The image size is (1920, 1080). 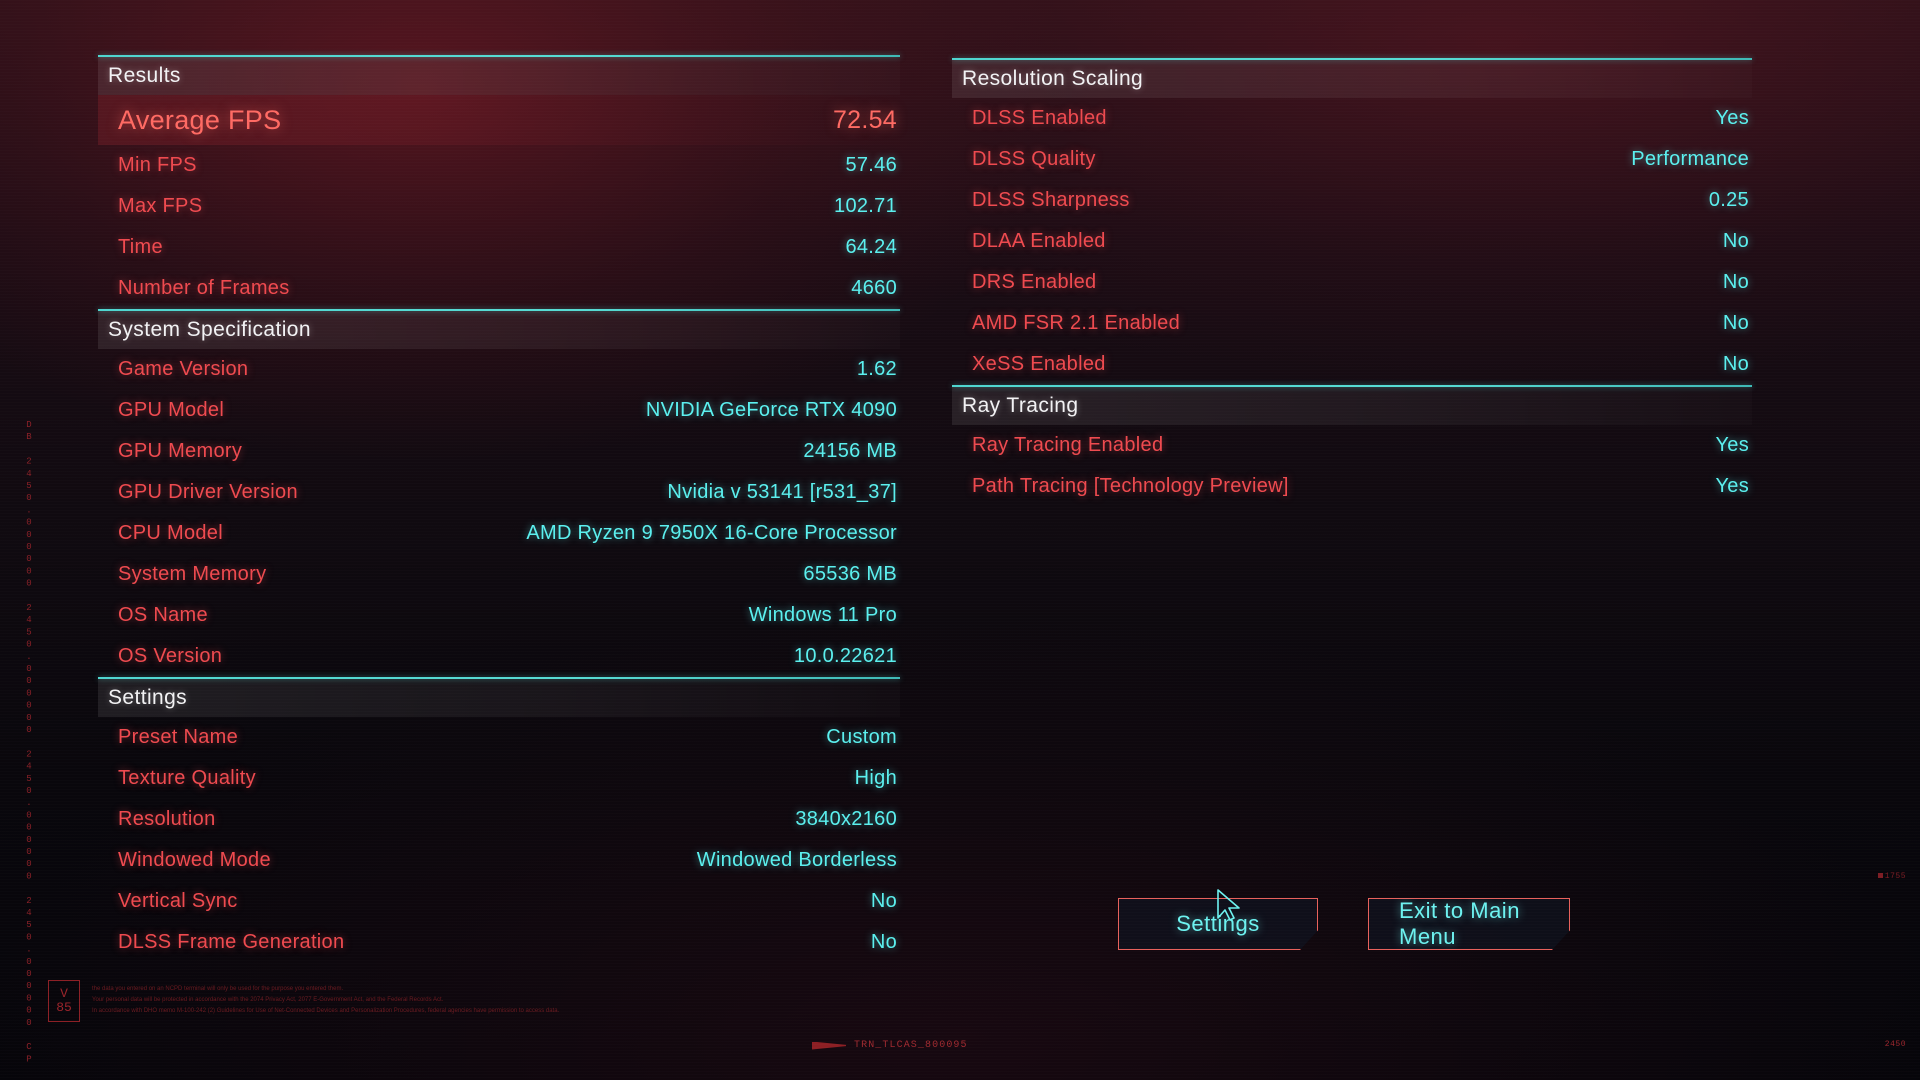 What do you see at coordinates (1344, 924) in the screenshot?
I see `button-bar: Settings Exit to Main Menu` at bounding box center [1344, 924].